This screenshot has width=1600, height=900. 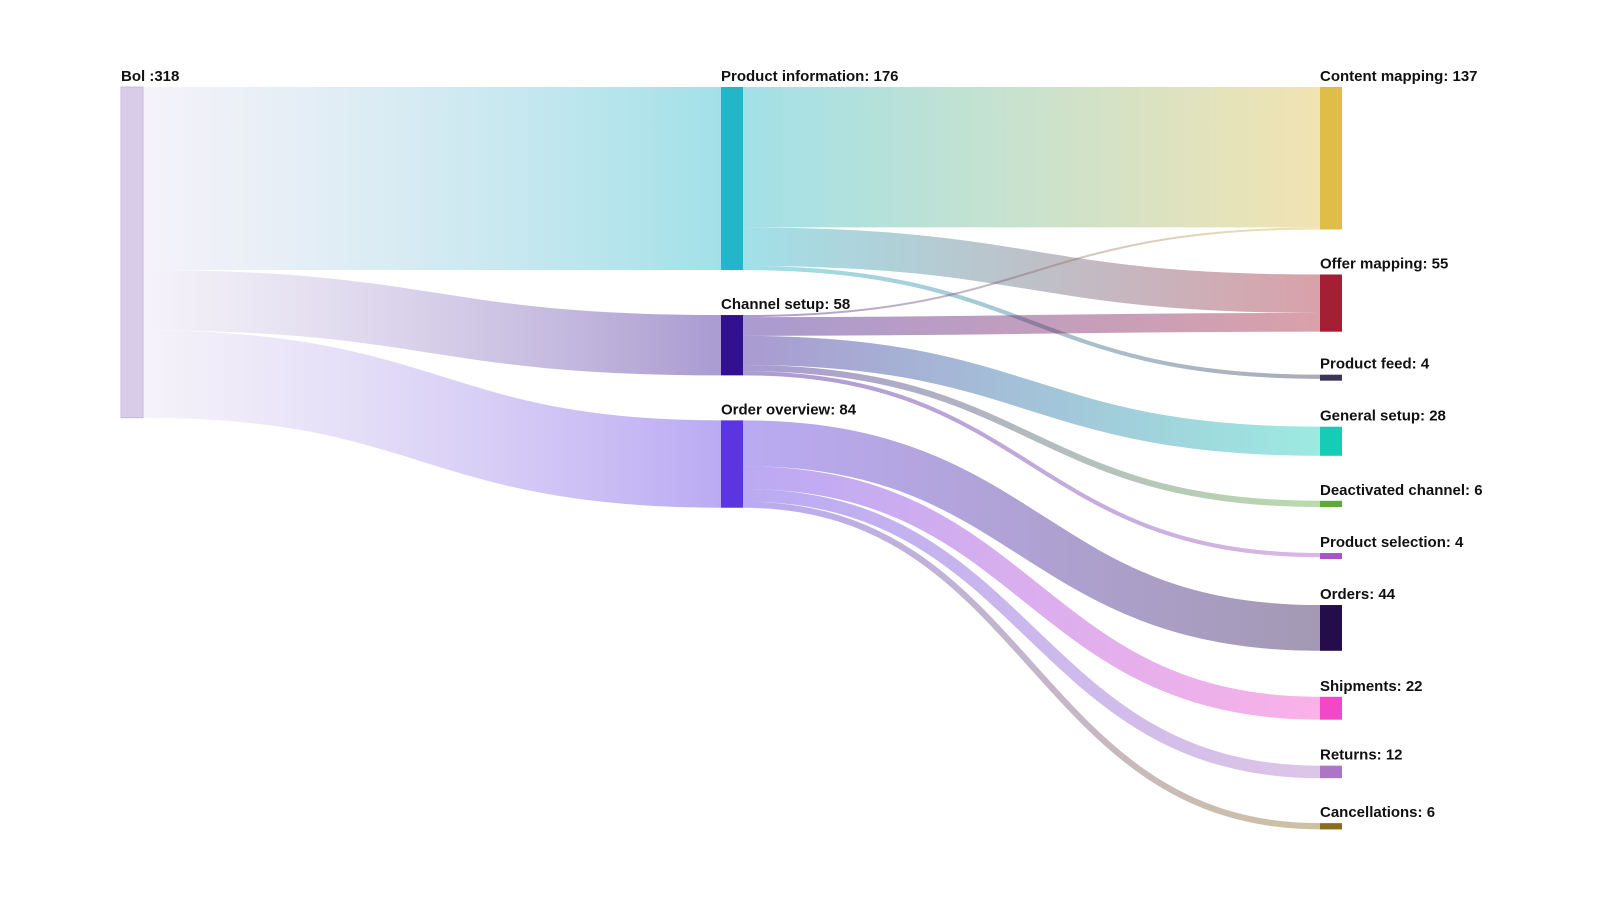 I want to click on node-shipments, so click(x=1331, y=708).